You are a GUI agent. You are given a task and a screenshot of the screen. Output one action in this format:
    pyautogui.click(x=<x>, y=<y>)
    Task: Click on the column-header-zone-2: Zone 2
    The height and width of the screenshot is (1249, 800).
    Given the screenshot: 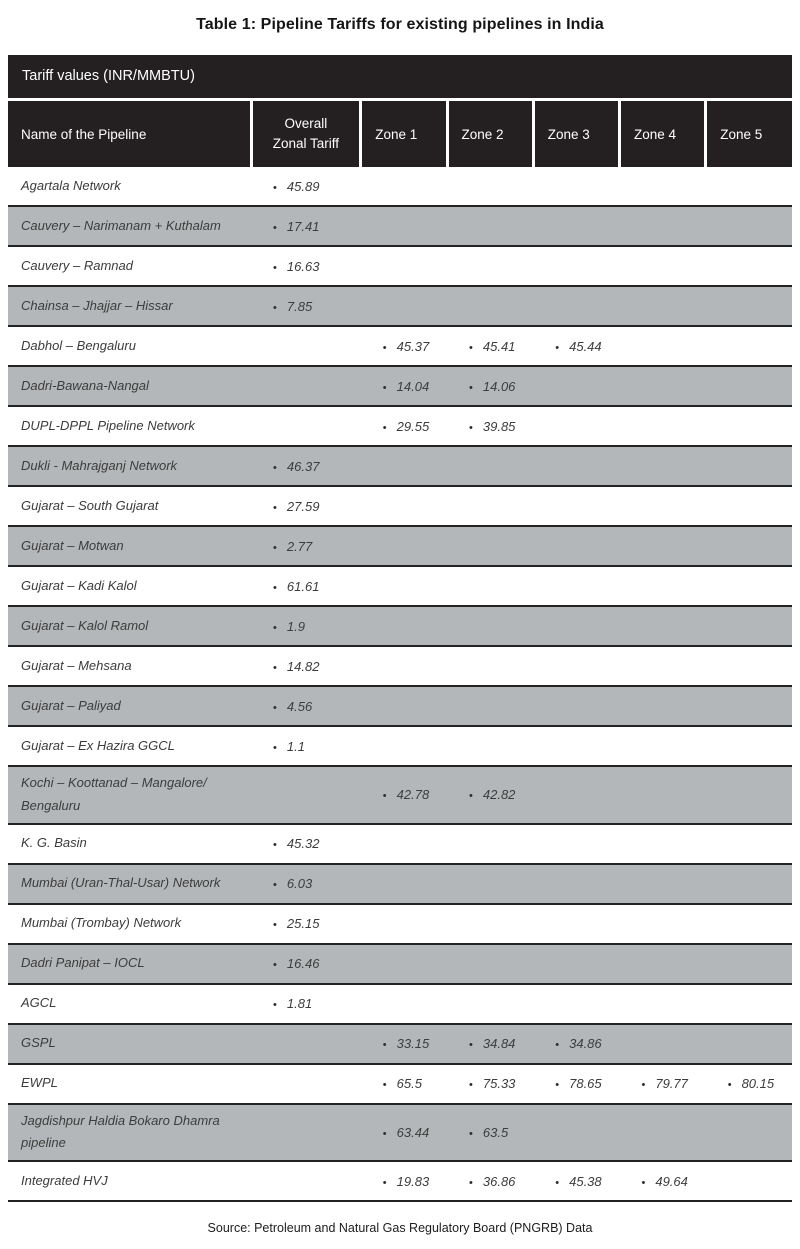 What is the action you would take?
    pyautogui.click(x=491, y=133)
    